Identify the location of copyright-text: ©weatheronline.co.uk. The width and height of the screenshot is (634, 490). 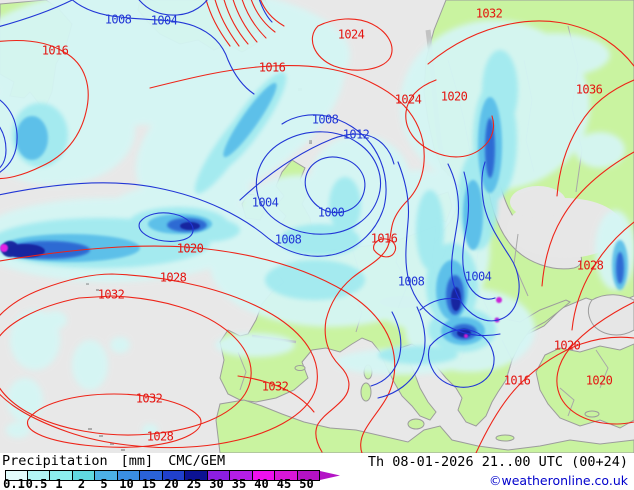
(558, 480).